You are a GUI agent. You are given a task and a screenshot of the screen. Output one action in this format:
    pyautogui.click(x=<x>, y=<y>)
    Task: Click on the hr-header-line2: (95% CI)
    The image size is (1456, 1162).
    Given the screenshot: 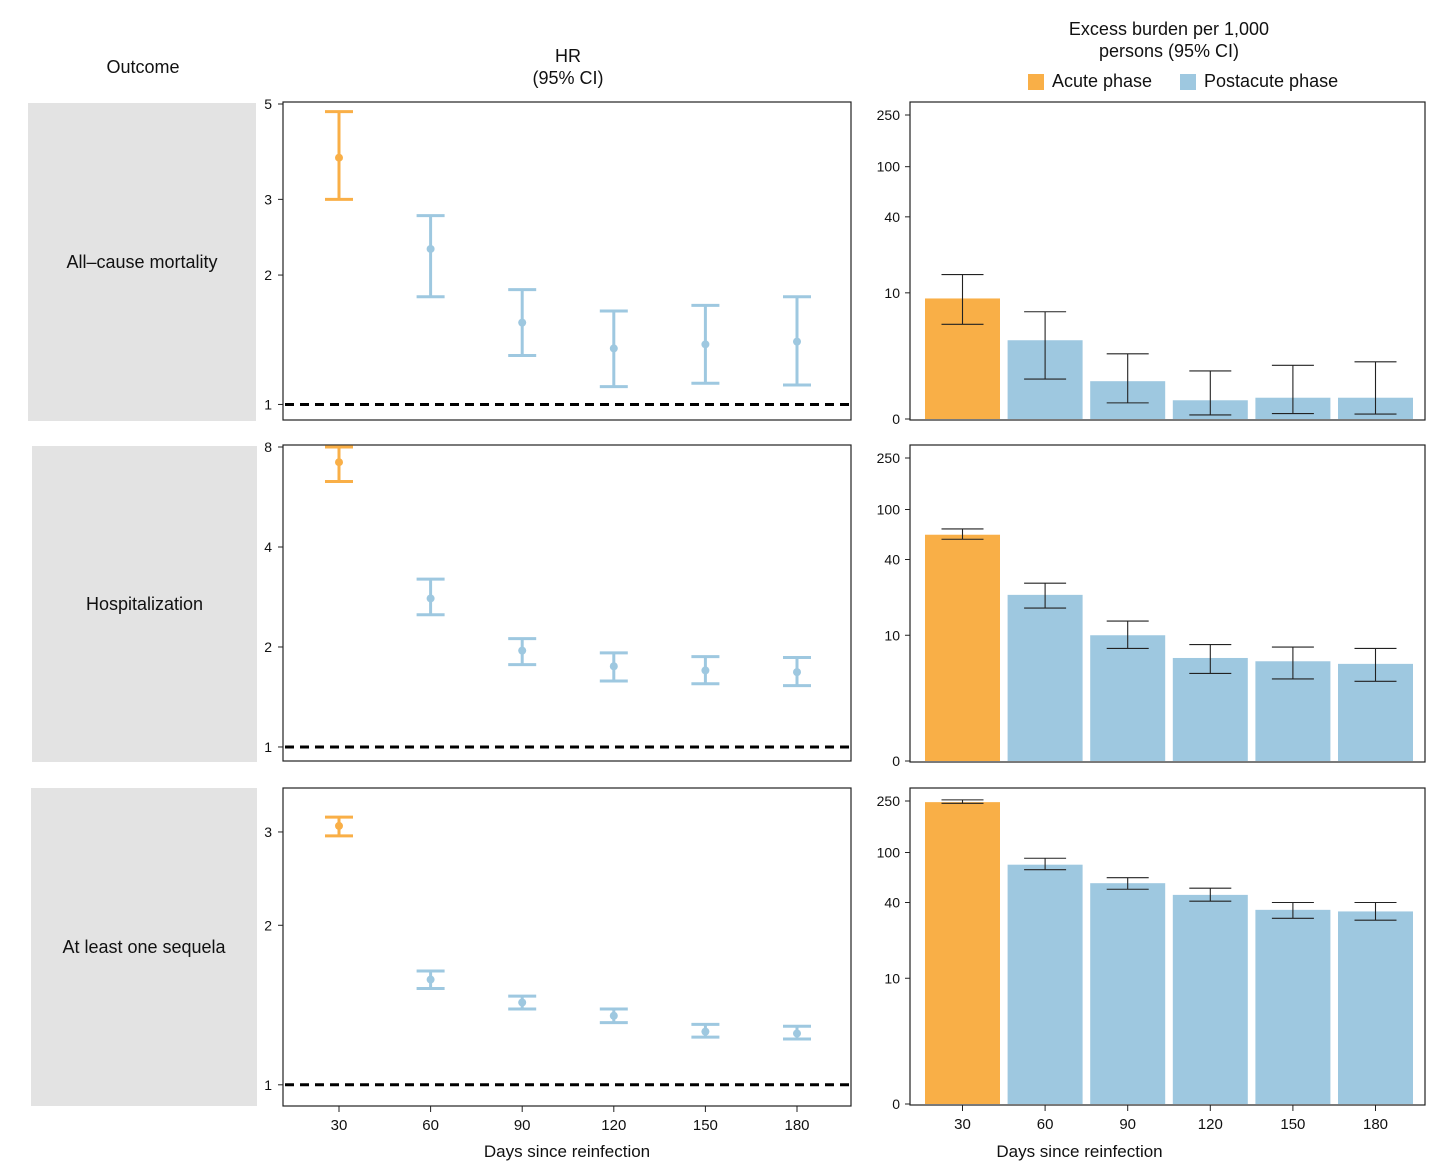 What is the action you would take?
    pyautogui.click(x=568, y=78)
    